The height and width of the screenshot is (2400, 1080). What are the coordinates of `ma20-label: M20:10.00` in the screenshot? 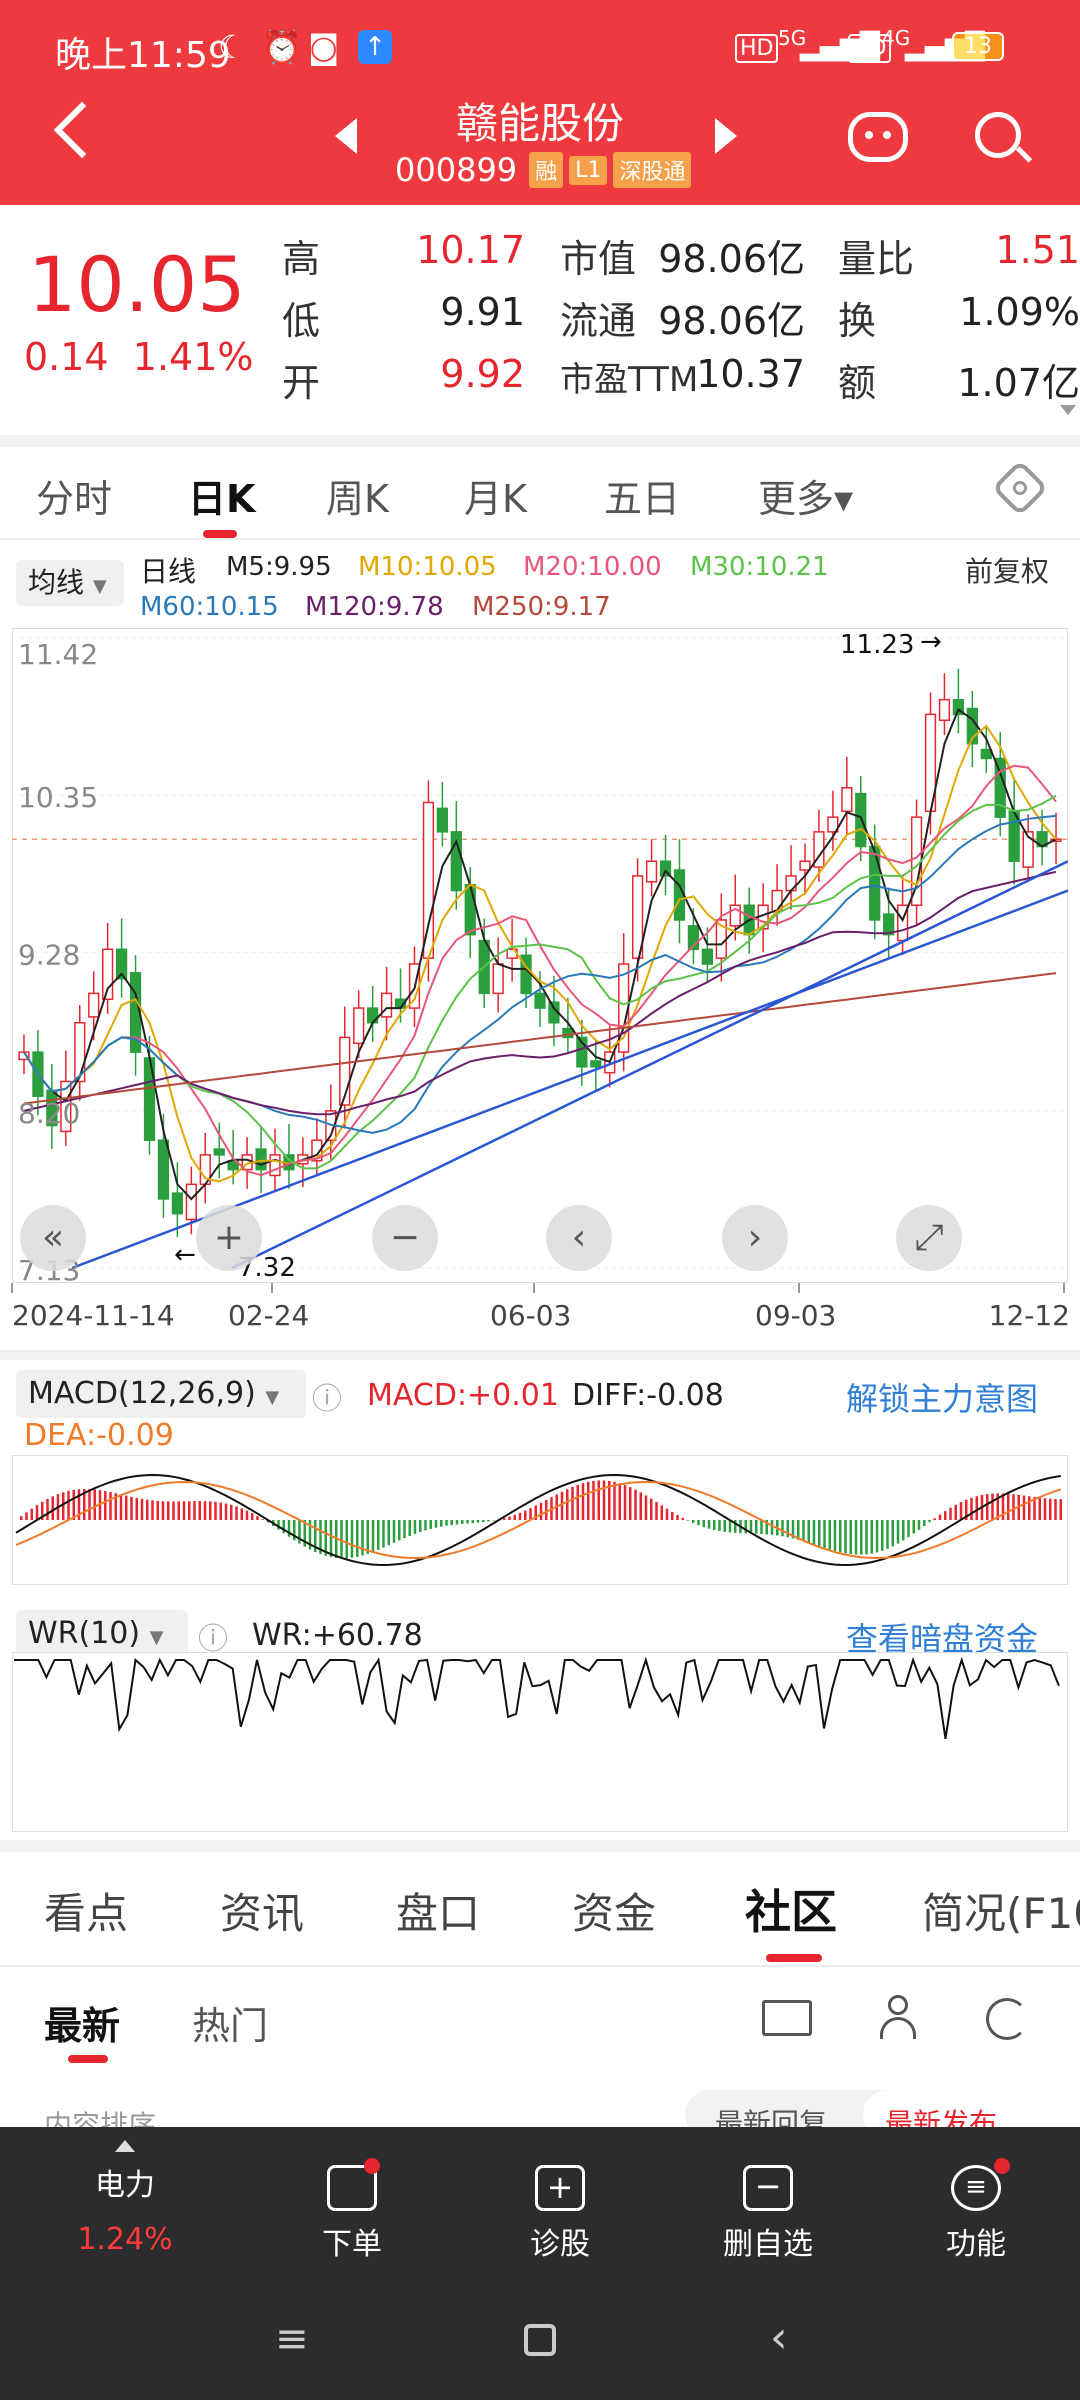 It's located at (592, 567).